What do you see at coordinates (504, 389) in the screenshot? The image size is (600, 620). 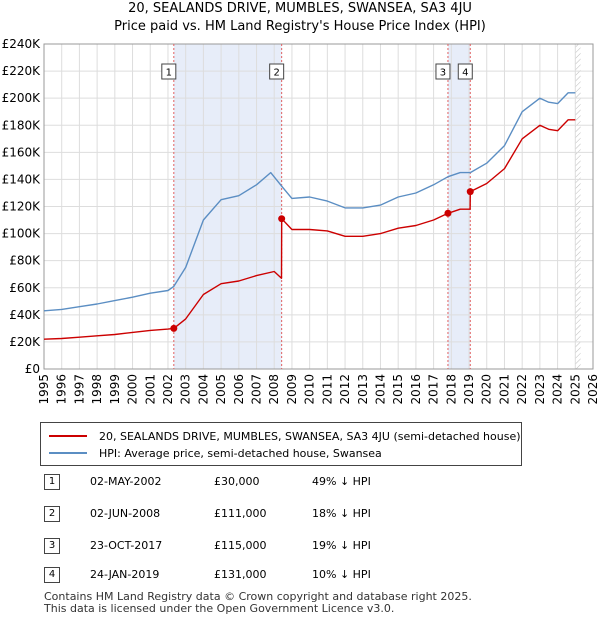 I see `x-tick-label: 2021` at bounding box center [504, 389].